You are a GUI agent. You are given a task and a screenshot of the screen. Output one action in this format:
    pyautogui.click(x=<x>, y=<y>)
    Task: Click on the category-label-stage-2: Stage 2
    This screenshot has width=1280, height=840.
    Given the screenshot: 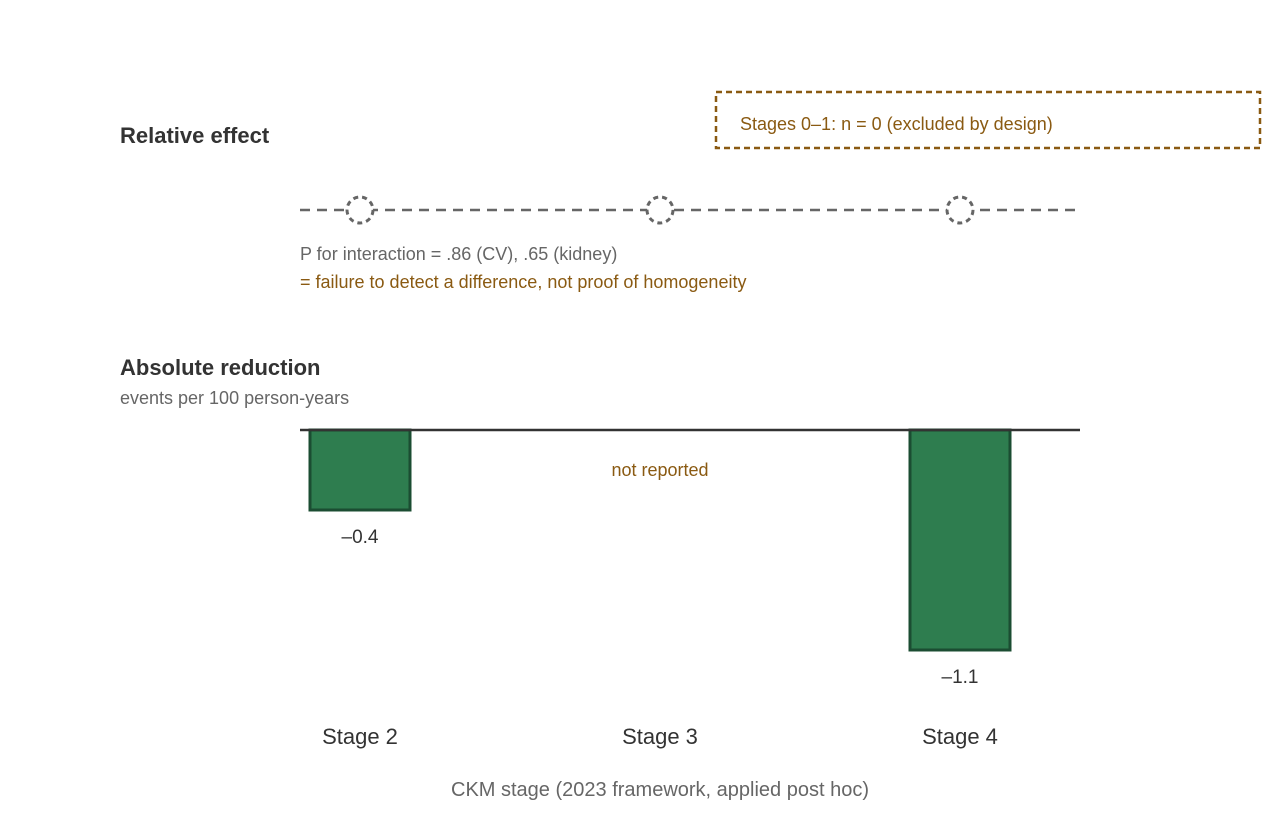 What is the action you would take?
    pyautogui.click(x=360, y=736)
    